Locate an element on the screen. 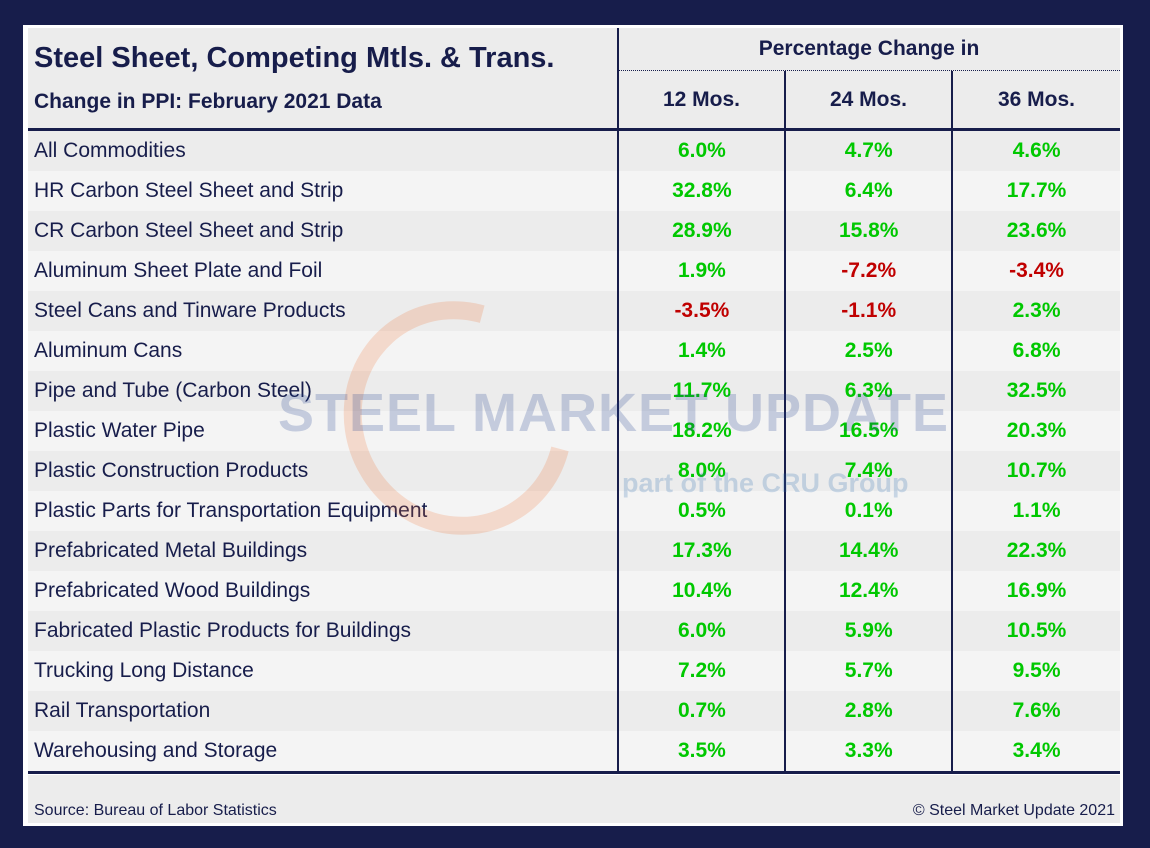 The height and width of the screenshot is (848, 1150). value-cell: 32.5% is located at coordinates (1035, 391).